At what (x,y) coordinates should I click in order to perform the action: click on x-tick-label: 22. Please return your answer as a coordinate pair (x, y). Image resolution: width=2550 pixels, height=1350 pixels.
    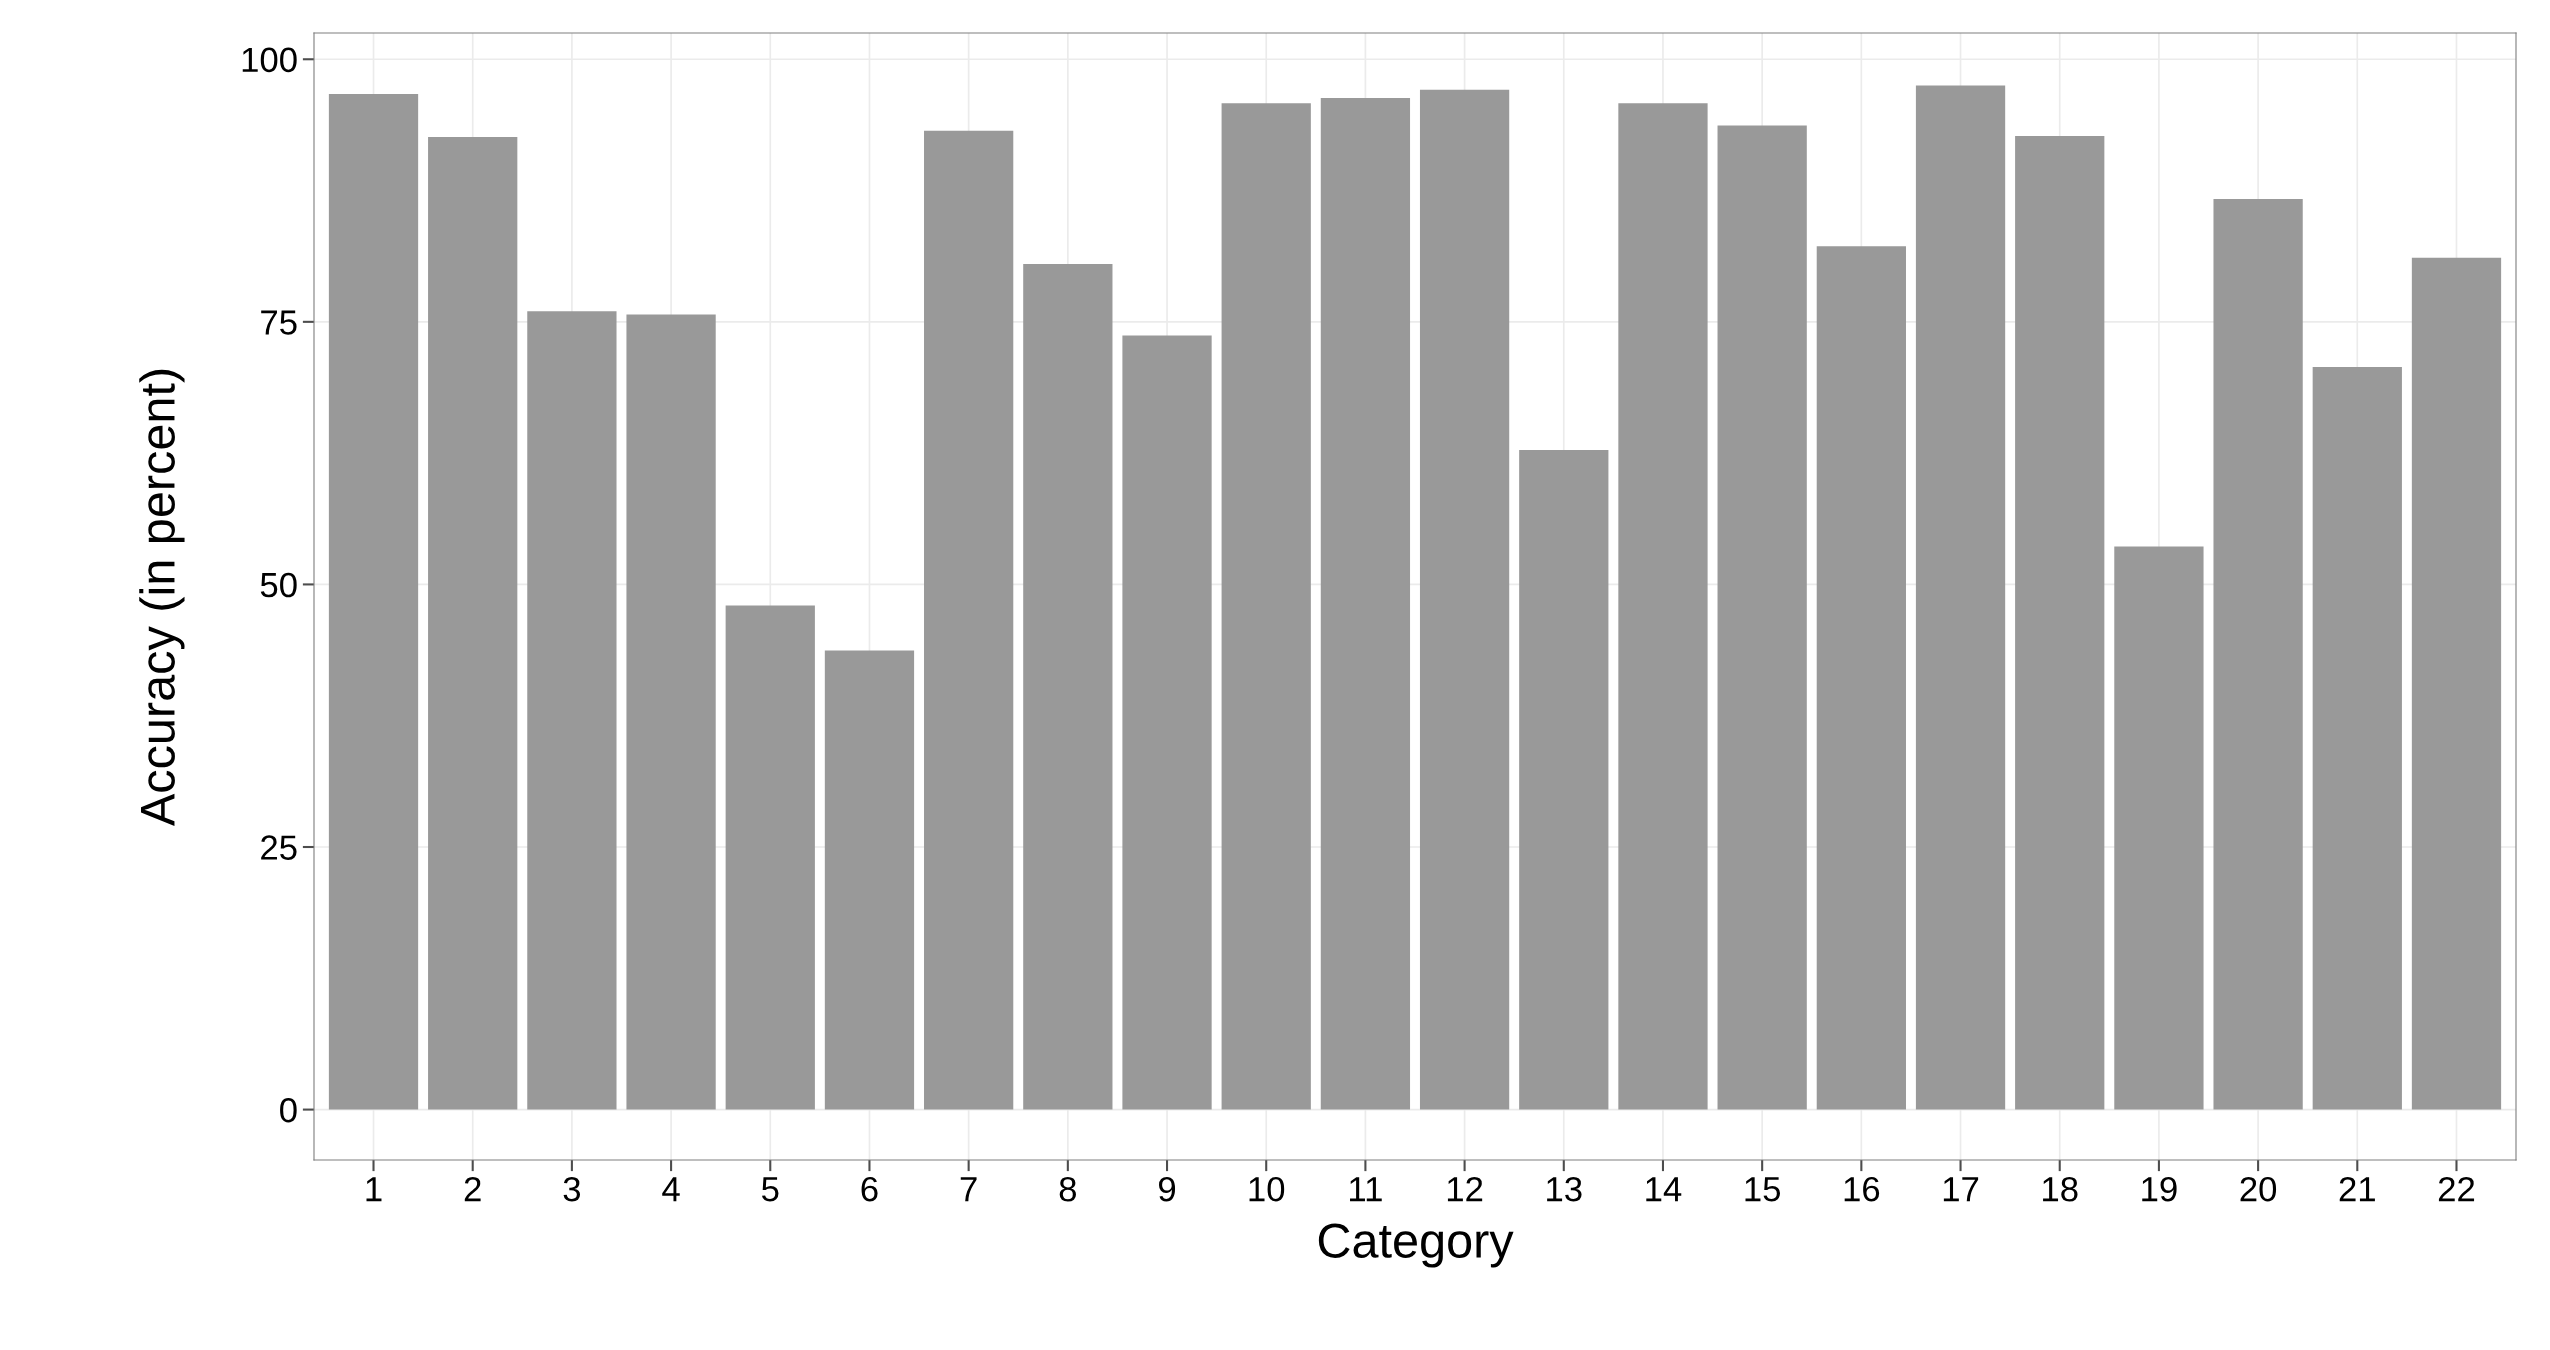
    Looking at the image, I should click on (2456, 1189).